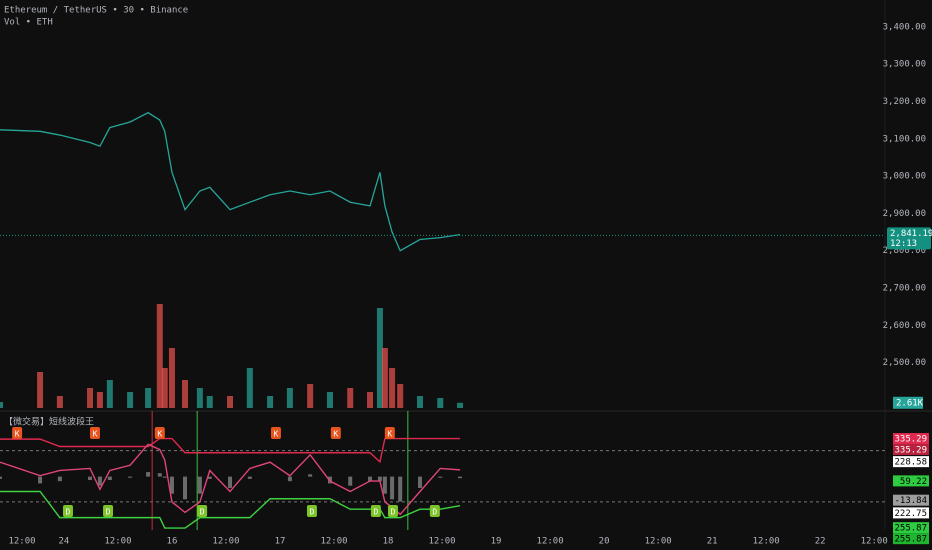 This screenshot has height=550, width=932. What do you see at coordinates (904, 363) in the screenshot?
I see `y-tick-label: 2,500.00` at bounding box center [904, 363].